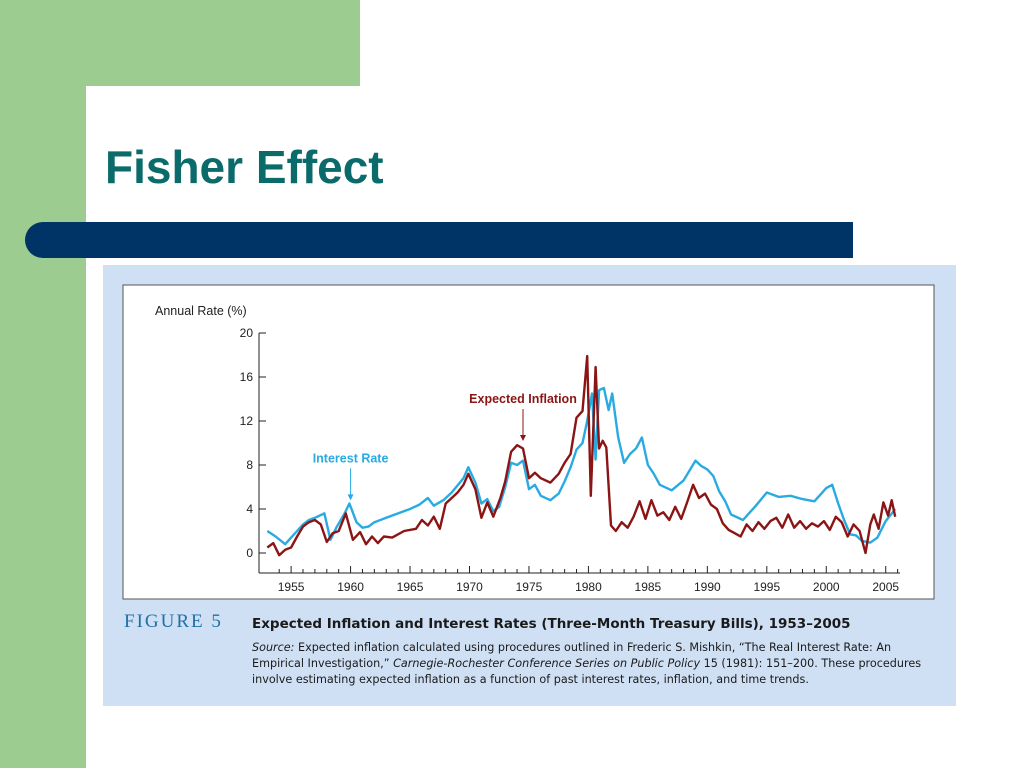 The image size is (1024, 768). I want to click on x-tick-label: 1955, so click(291, 587).